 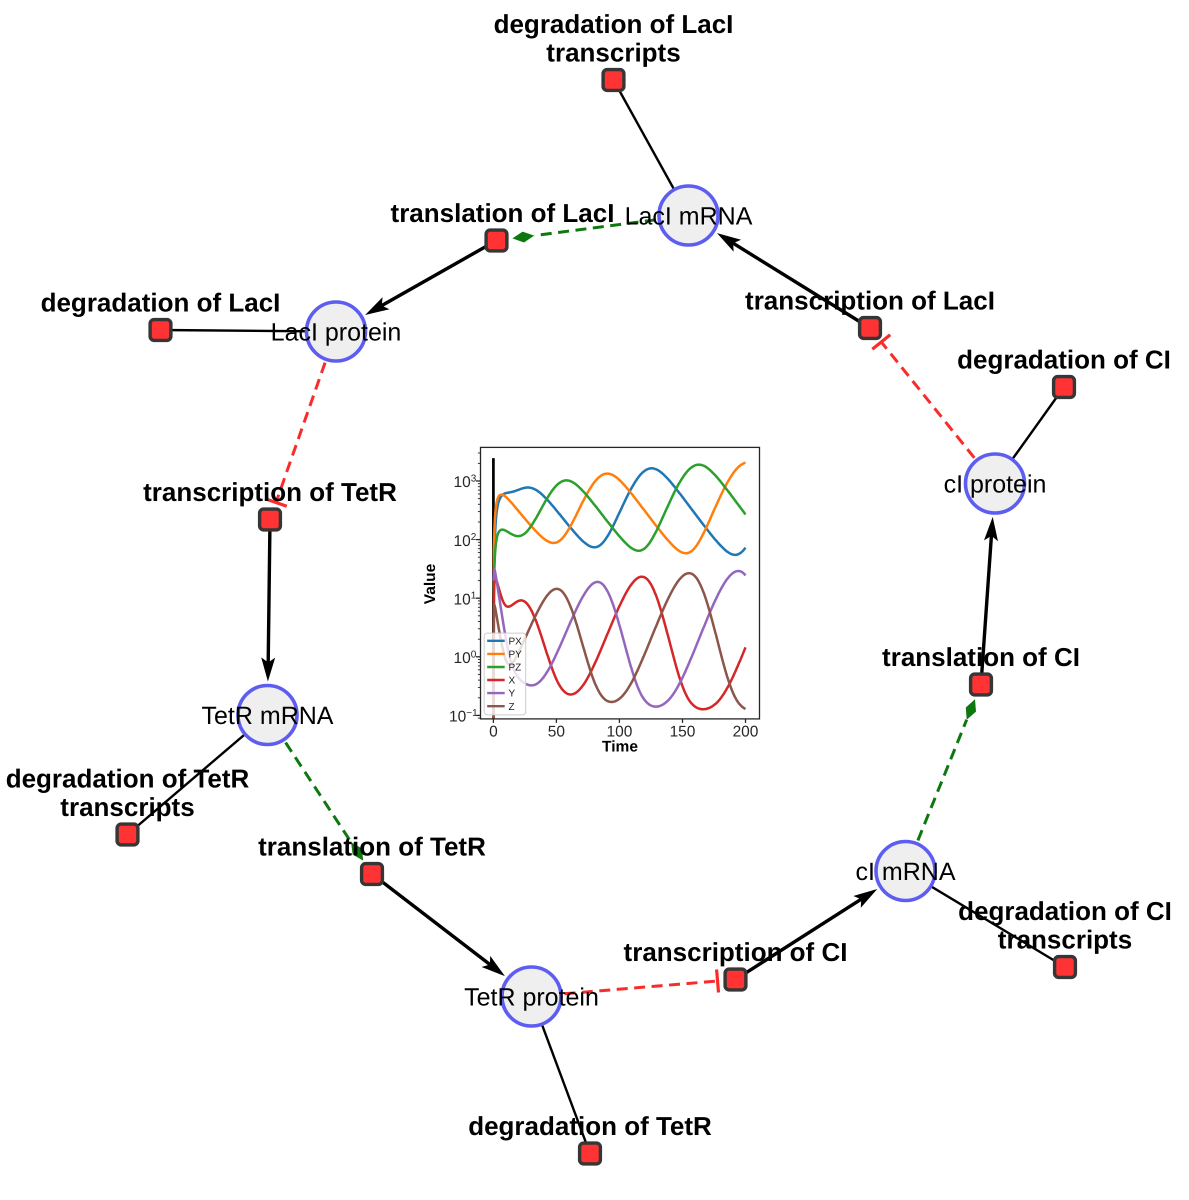 I want to click on svg-text: PY, so click(x=516, y=655).